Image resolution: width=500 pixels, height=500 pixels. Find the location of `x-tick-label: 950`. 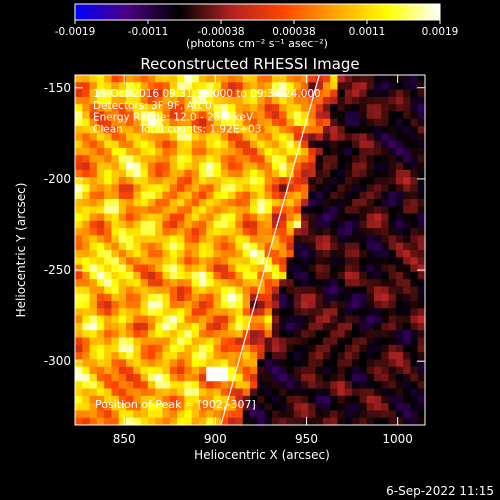

x-tick-label: 950 is located at coordinates (306, 439).